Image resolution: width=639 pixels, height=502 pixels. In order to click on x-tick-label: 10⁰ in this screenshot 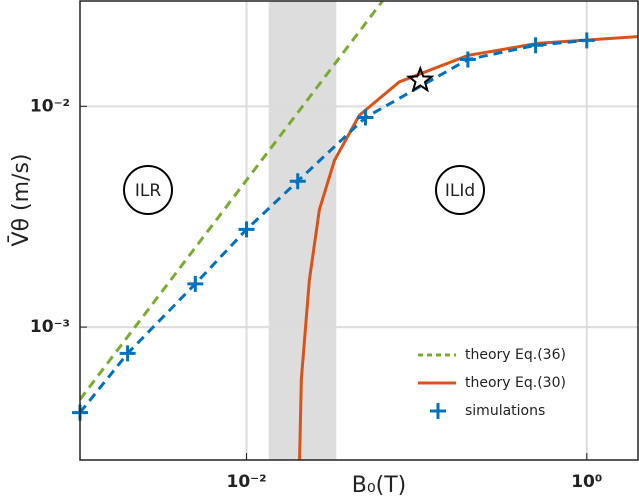, I will do `click(586, 482)`.